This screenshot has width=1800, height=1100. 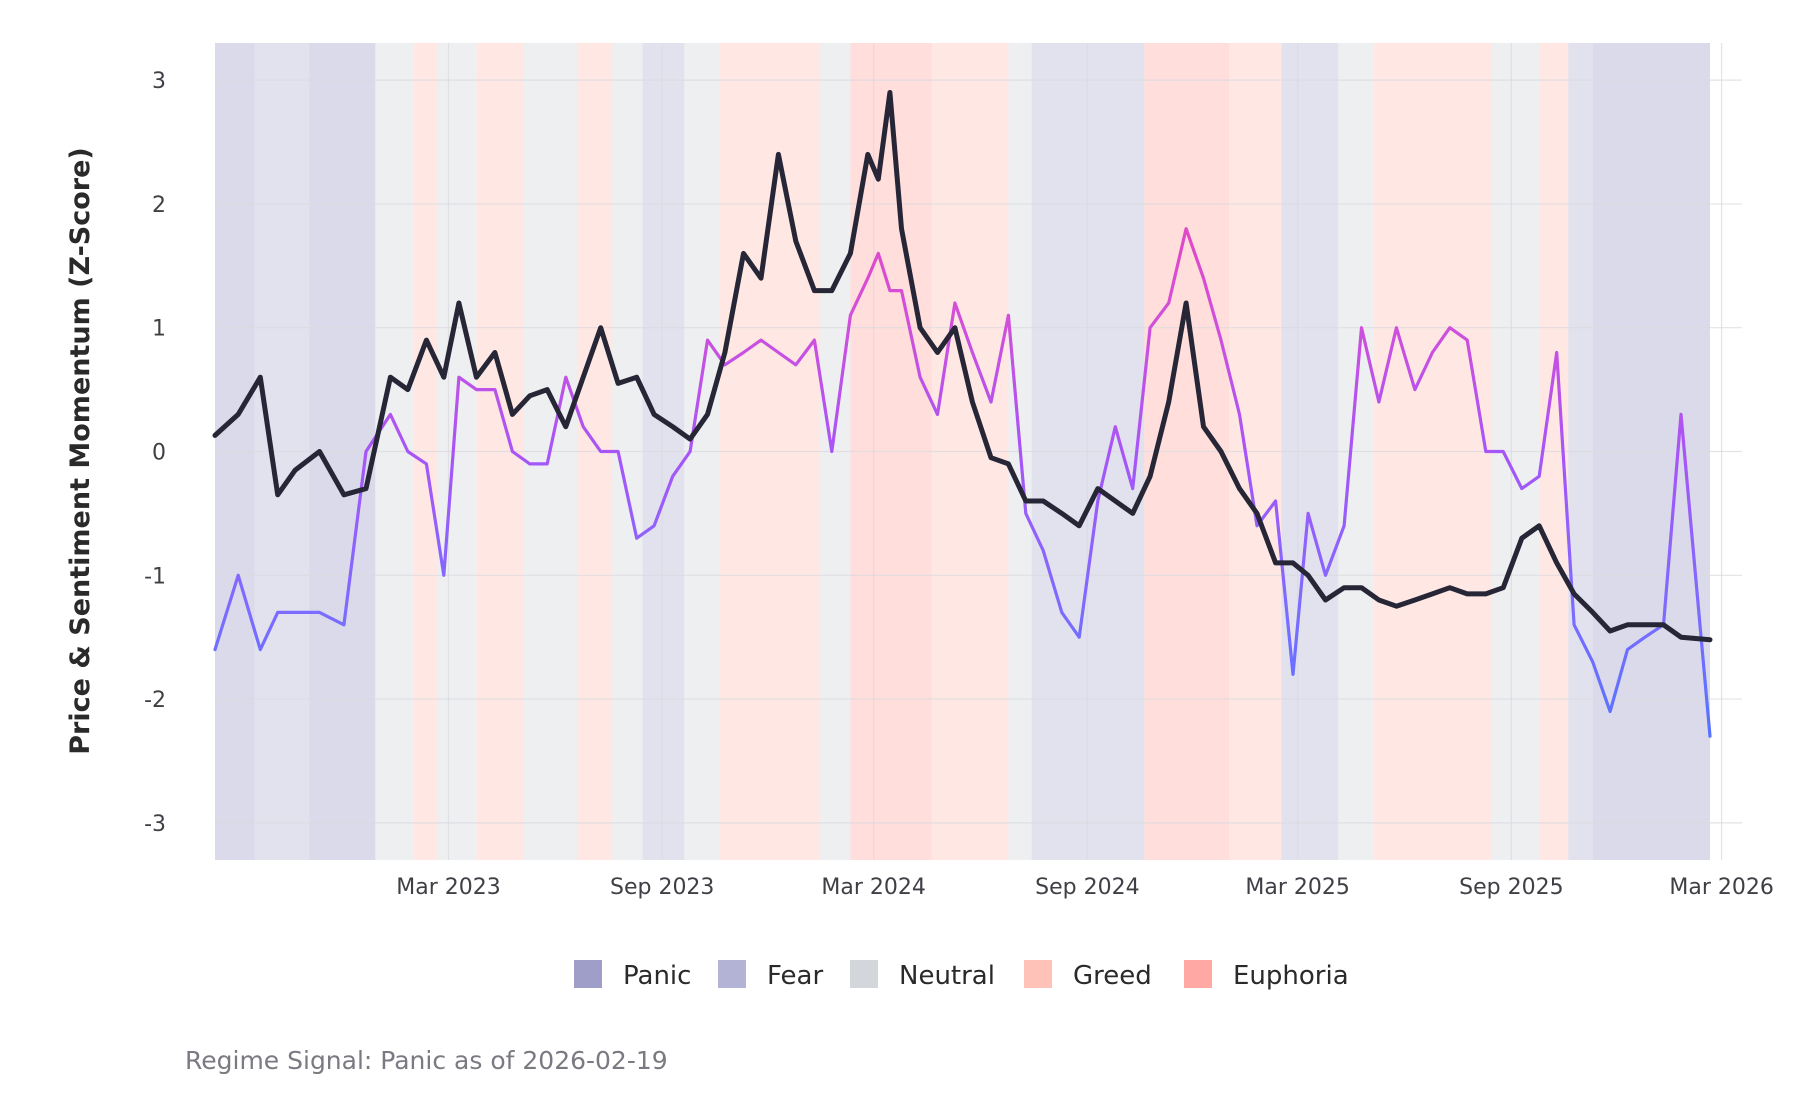 I want to click on legend-swatch-panic, so click(x=588, y=974).